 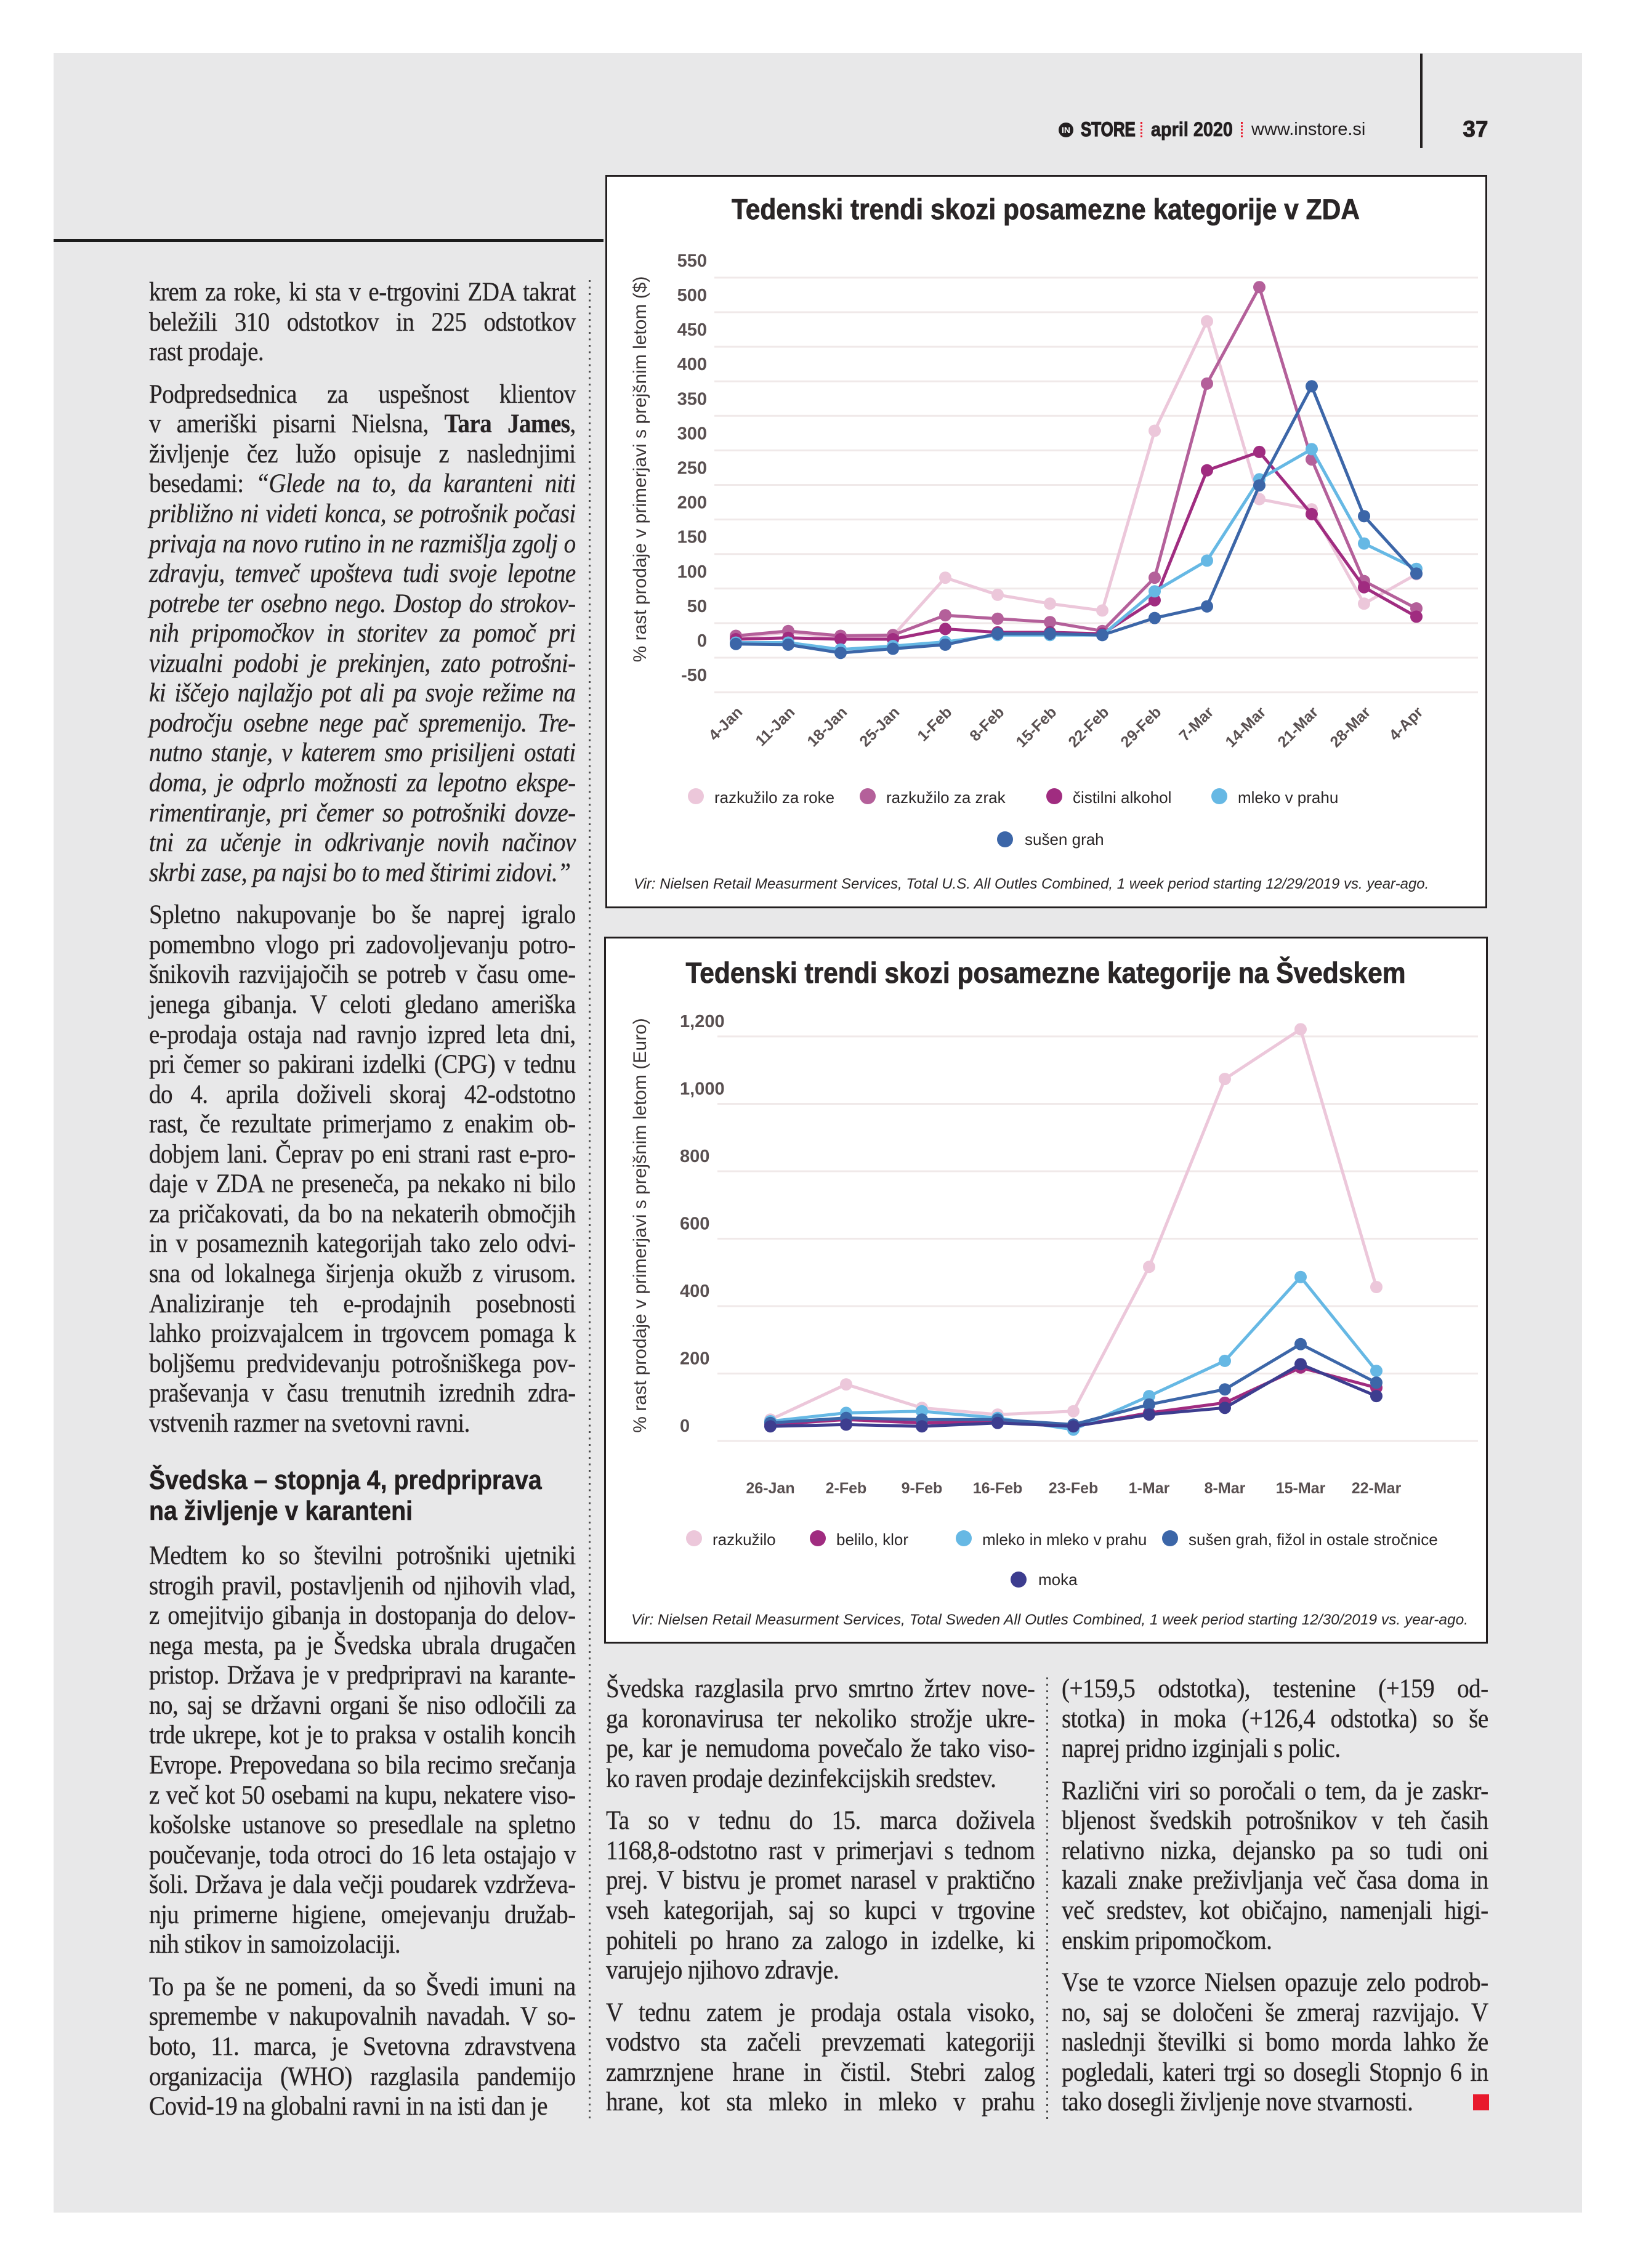 I want to click on svg-text: mleko v prahu, so click(x=1288, y=797).